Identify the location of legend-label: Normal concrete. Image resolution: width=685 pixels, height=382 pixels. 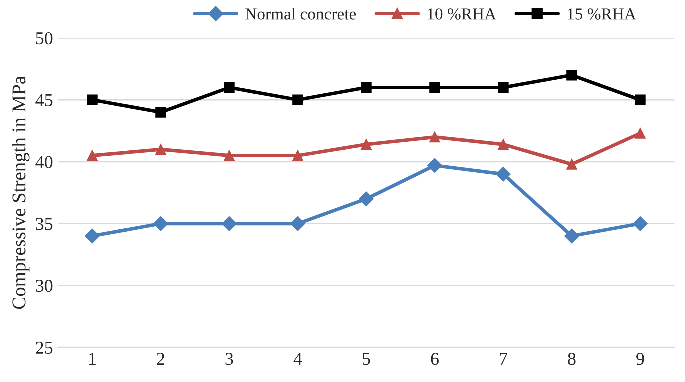
(301, 14).